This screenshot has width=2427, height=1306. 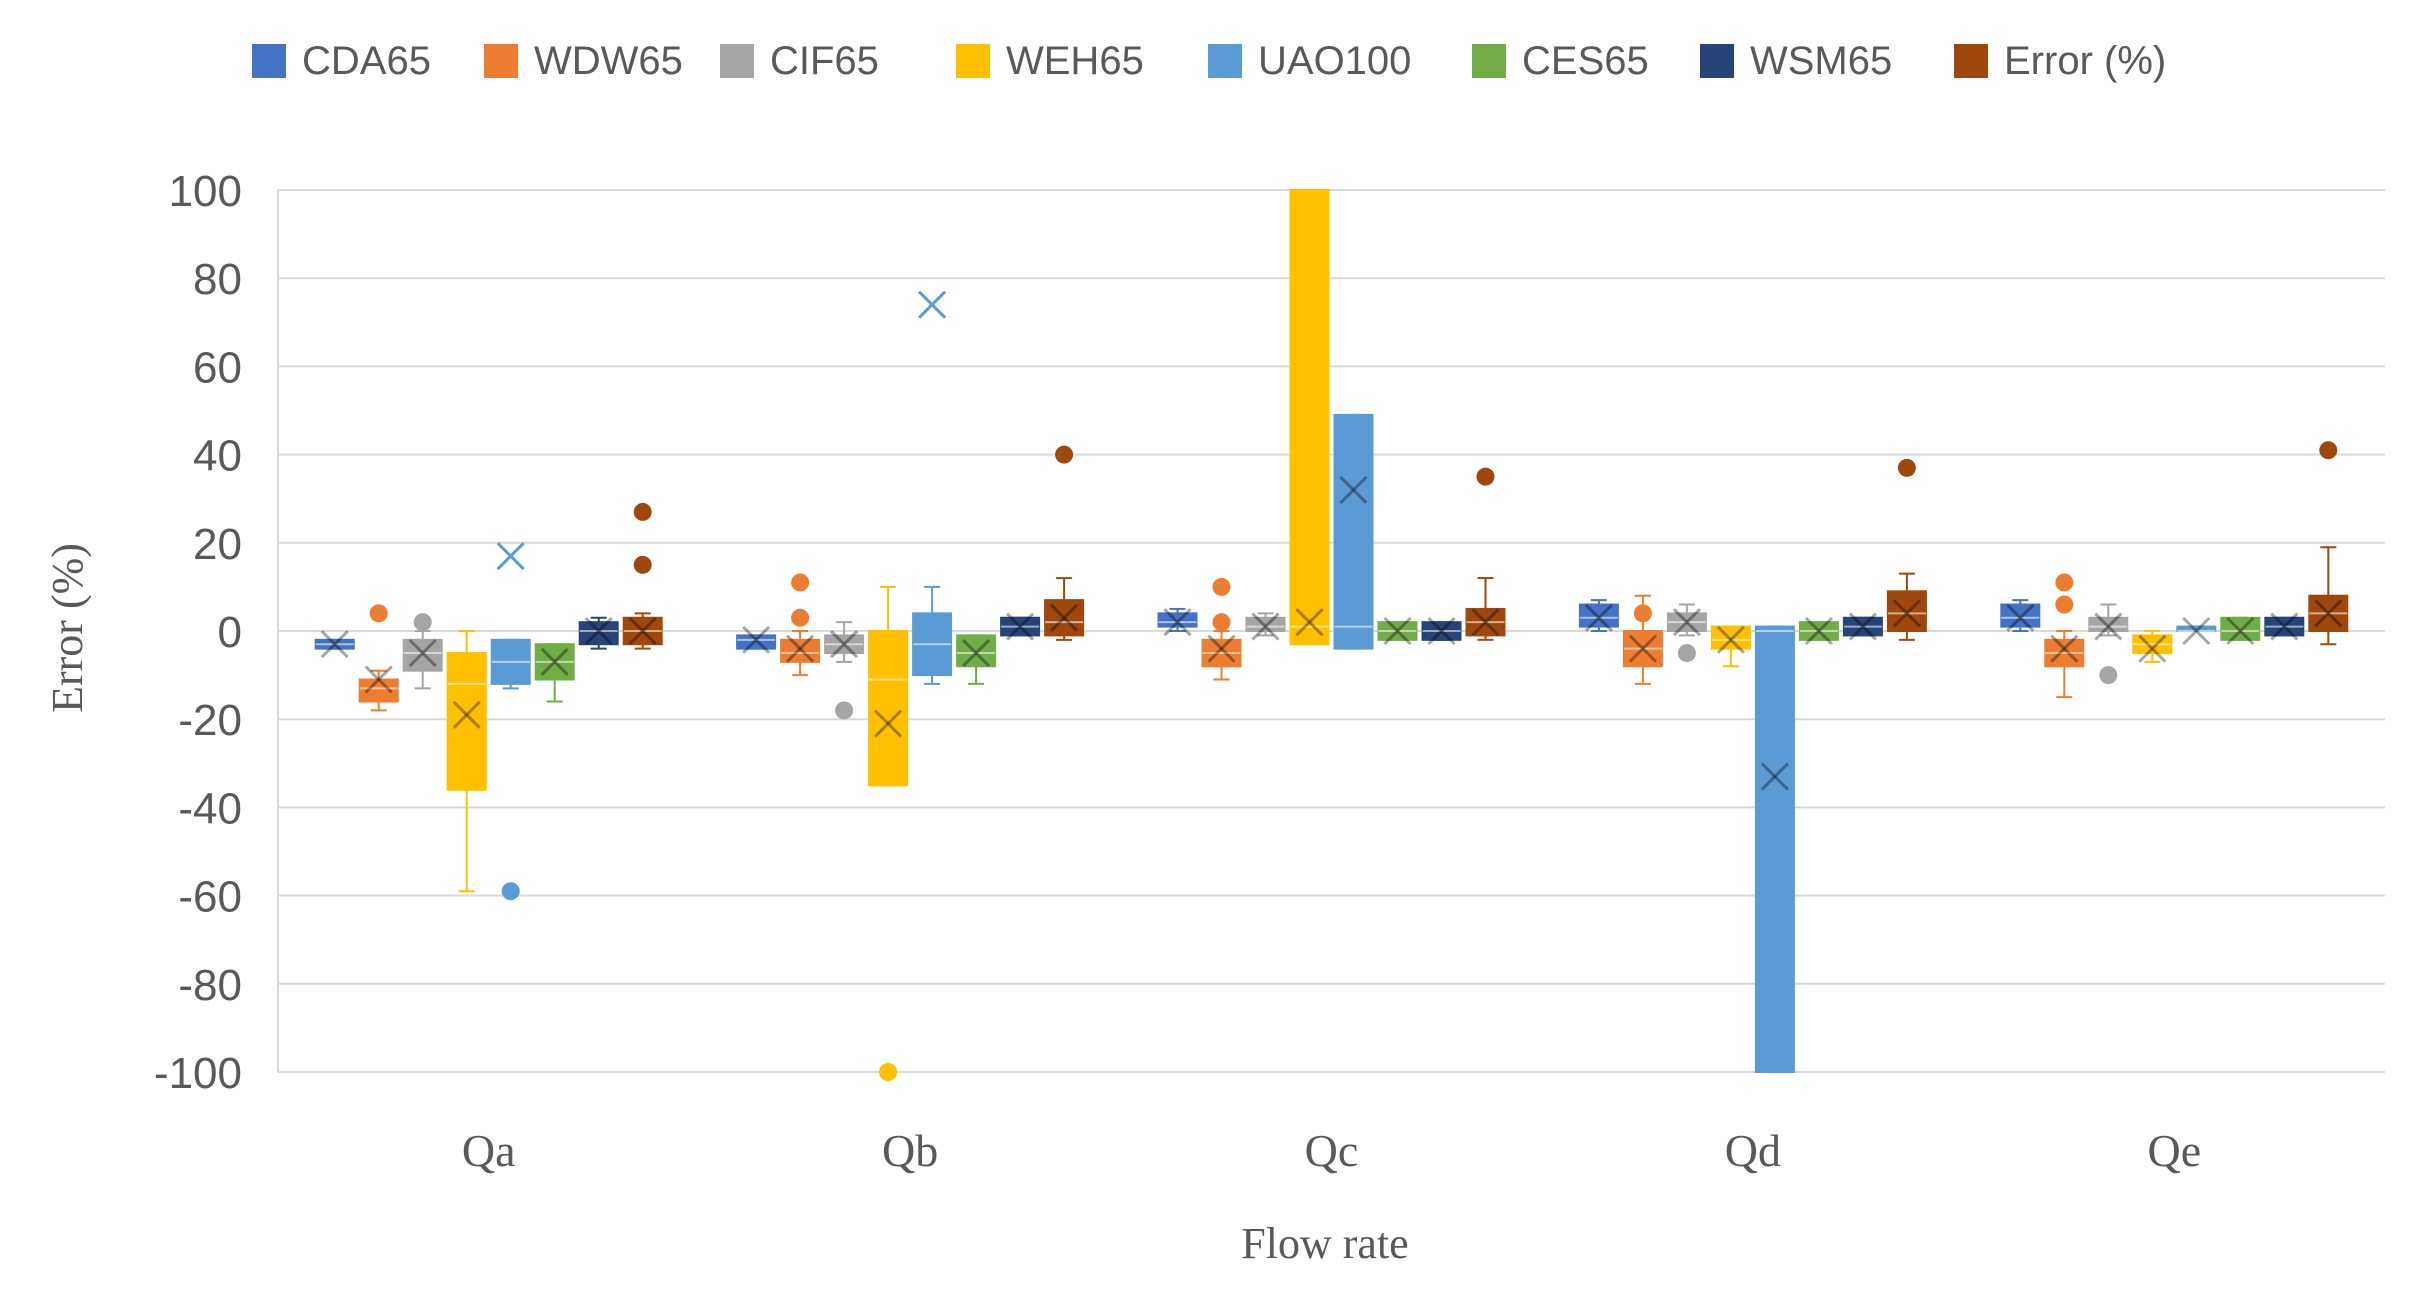 What do you see at coordinates (608, 61) in the screenshot?
I see `legend-label: WDW65` at bounding box center [608, 61].